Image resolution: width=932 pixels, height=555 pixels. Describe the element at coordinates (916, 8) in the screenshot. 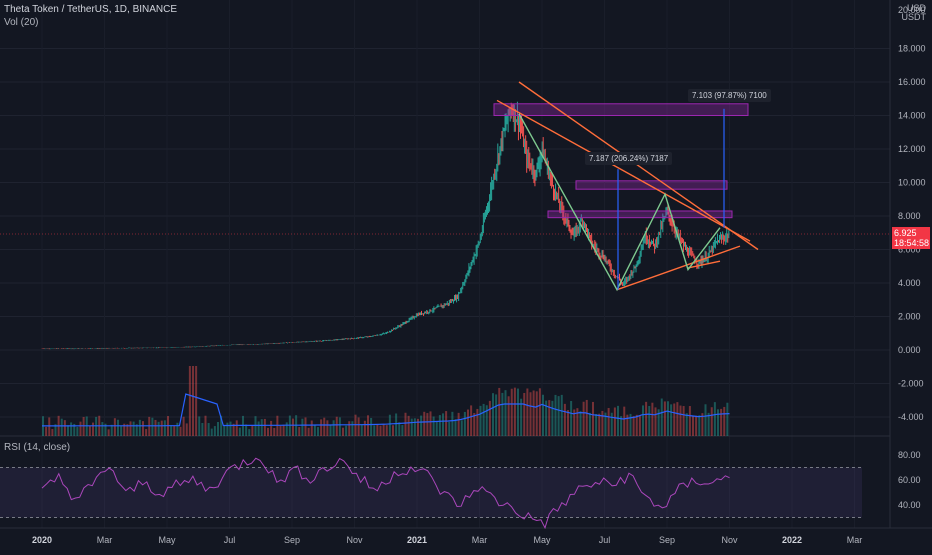

I see `currency-line-usd: USD` at that location.